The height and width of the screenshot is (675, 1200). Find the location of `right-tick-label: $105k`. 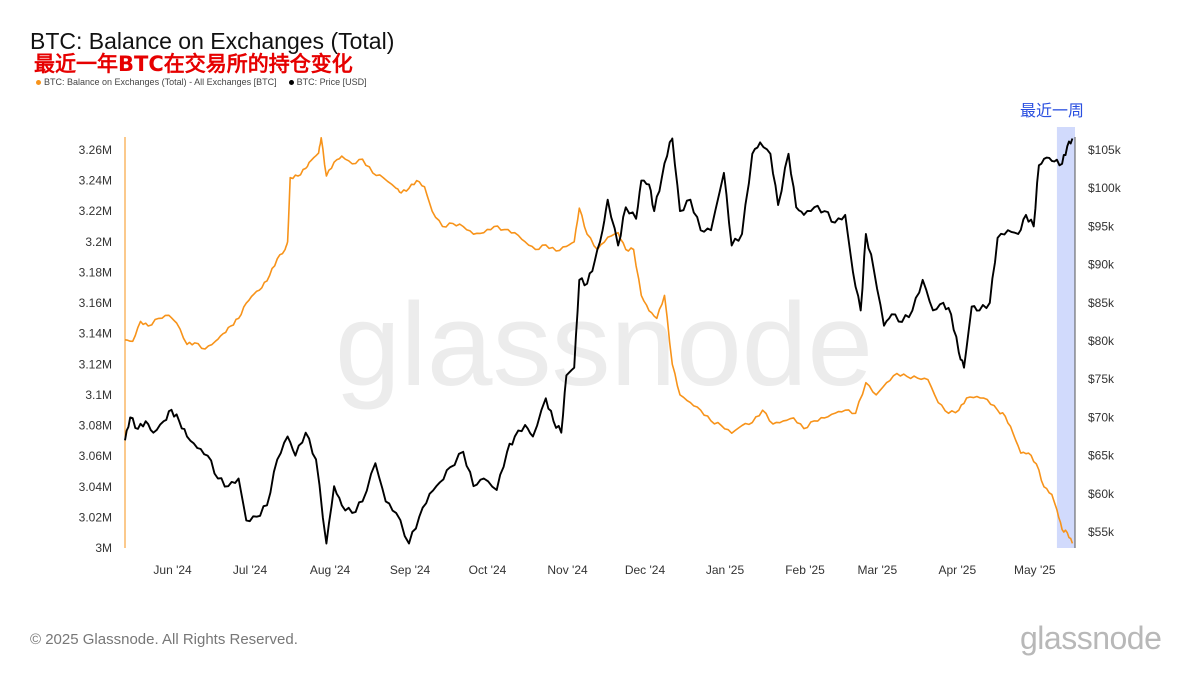

right-tick-label: $105k is located at coordinates (1105, 150).